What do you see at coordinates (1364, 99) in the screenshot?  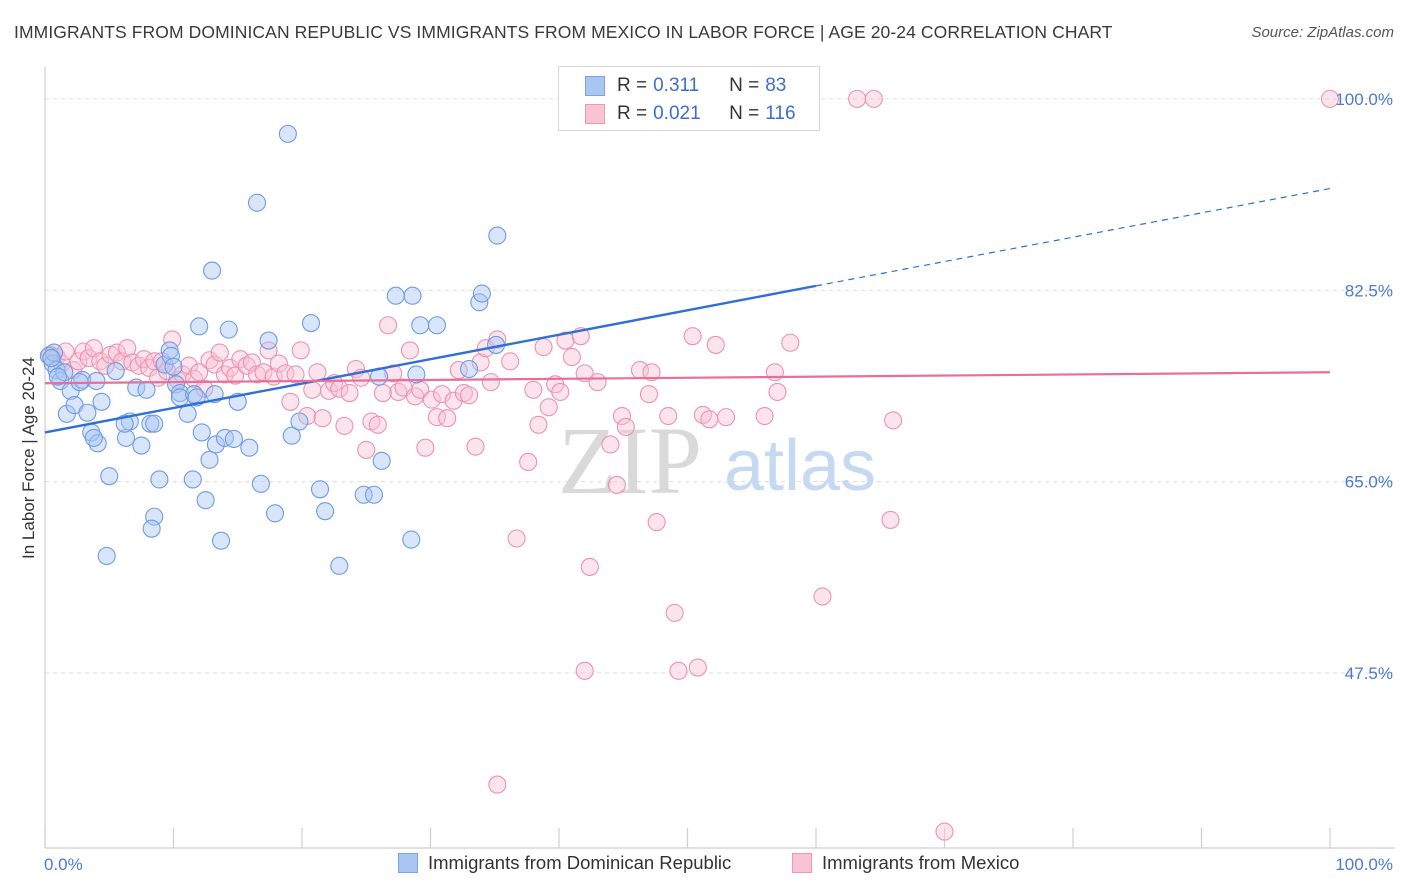 I see `y-tick-label: 100.0%` at bounding box center [1364, 99].